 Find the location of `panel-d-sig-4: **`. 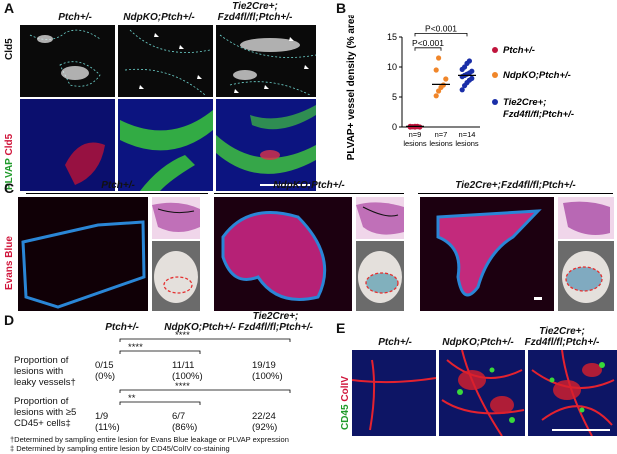

panel-d-sig-4: ** is located at coordinates (132, 398).